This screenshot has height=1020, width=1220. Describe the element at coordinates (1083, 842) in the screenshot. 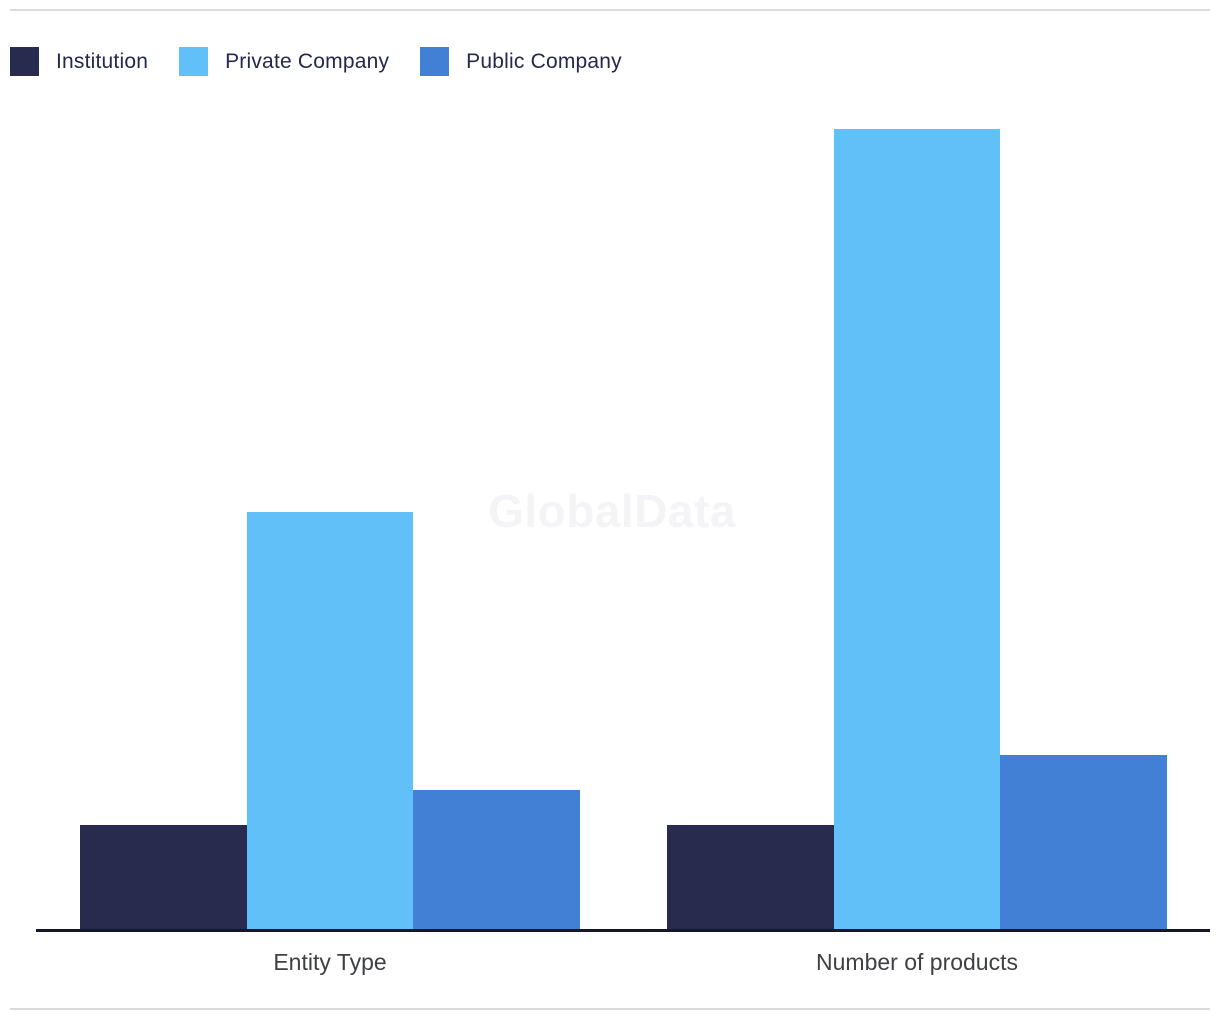

I see `bar-number-of-products-public-company` at that location.